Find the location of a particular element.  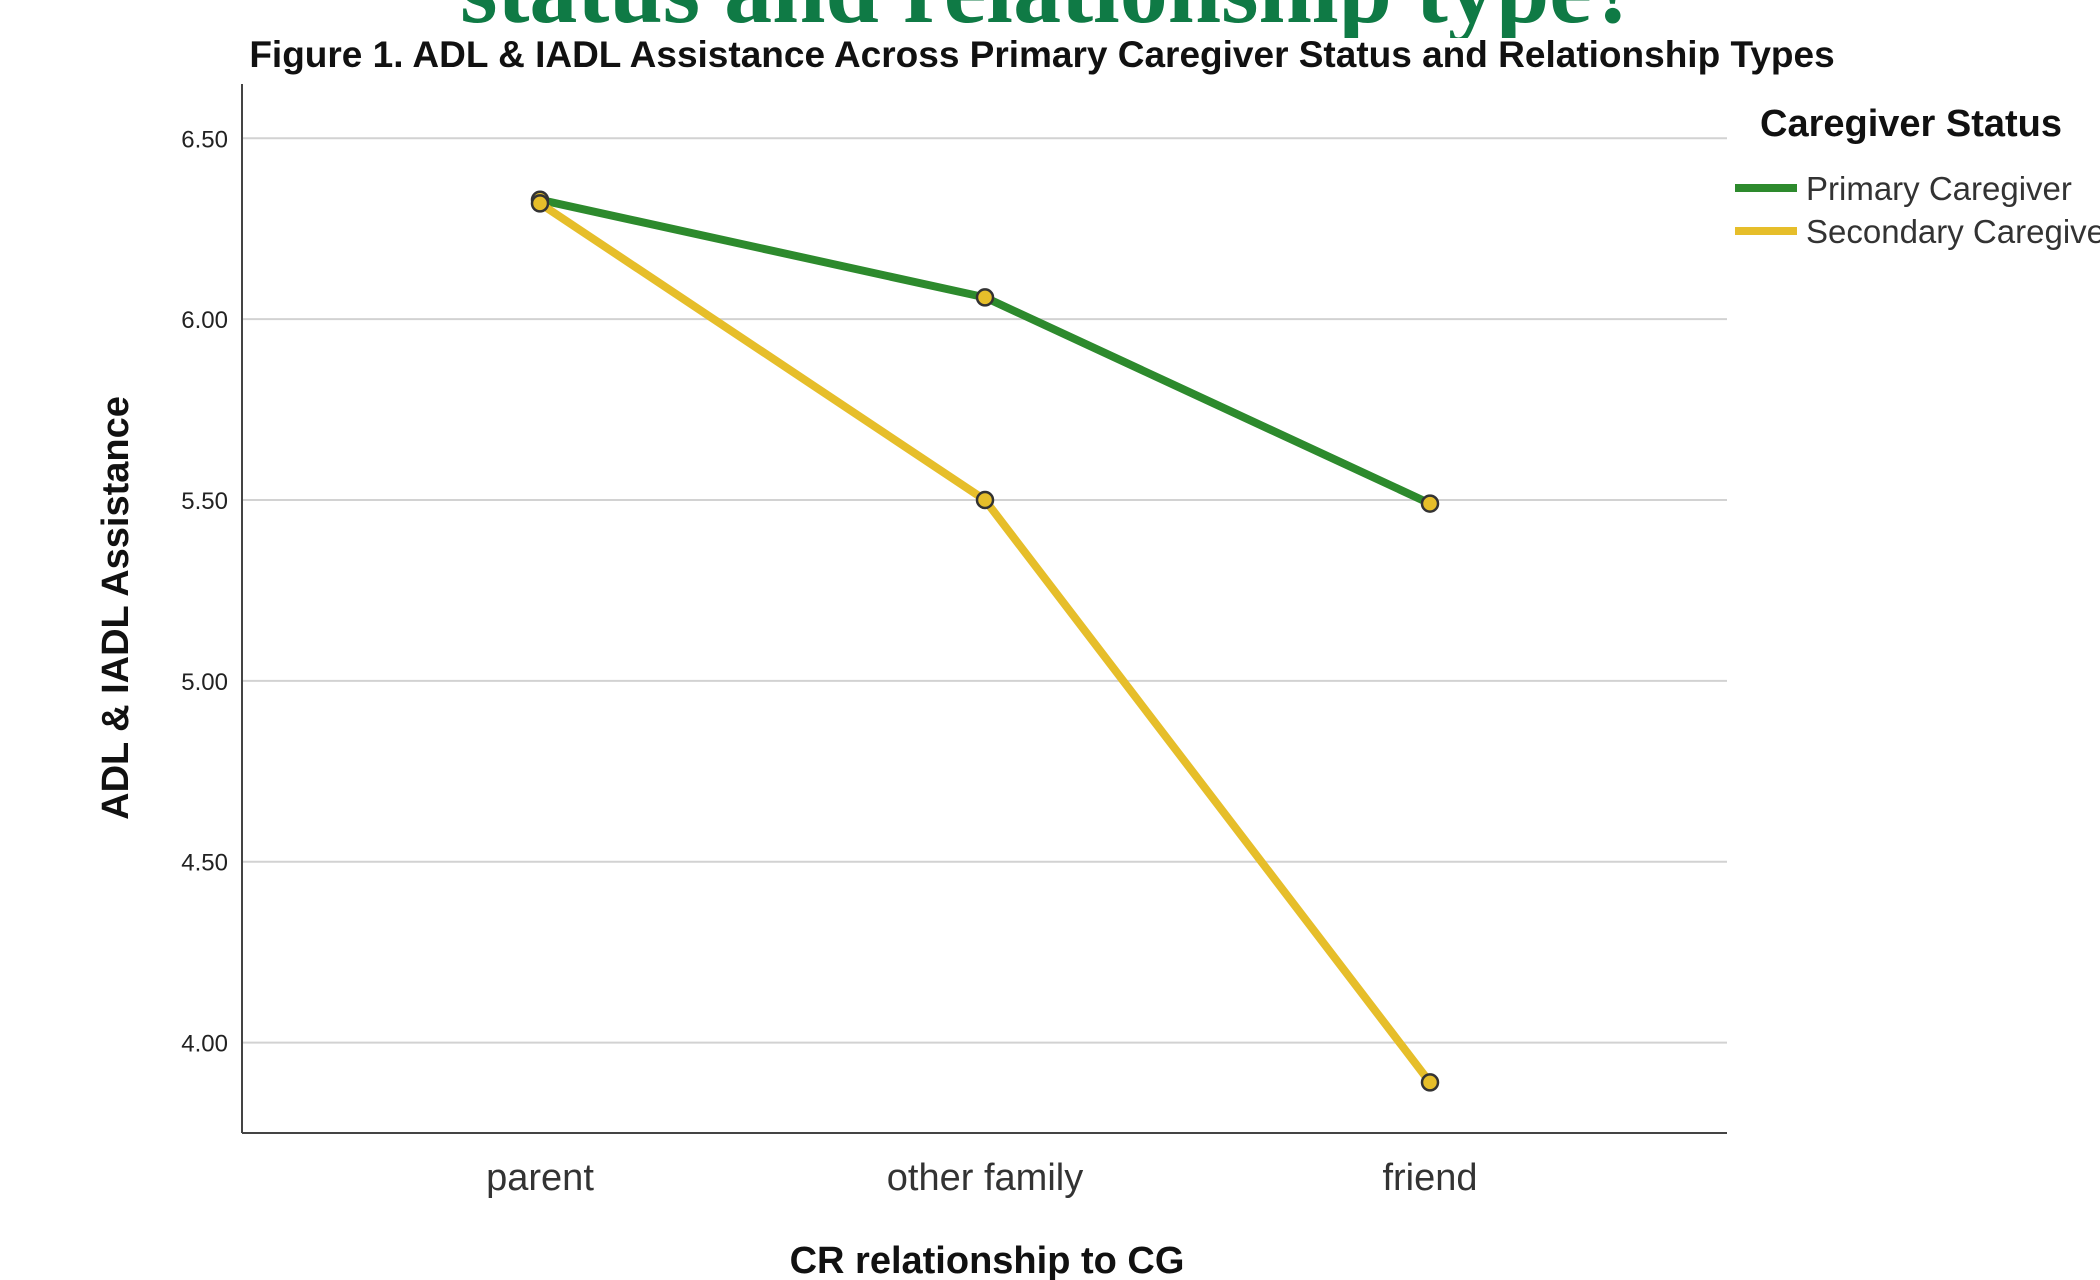

legend-title: Caregiver Status is located at coordinates (1911, 124).